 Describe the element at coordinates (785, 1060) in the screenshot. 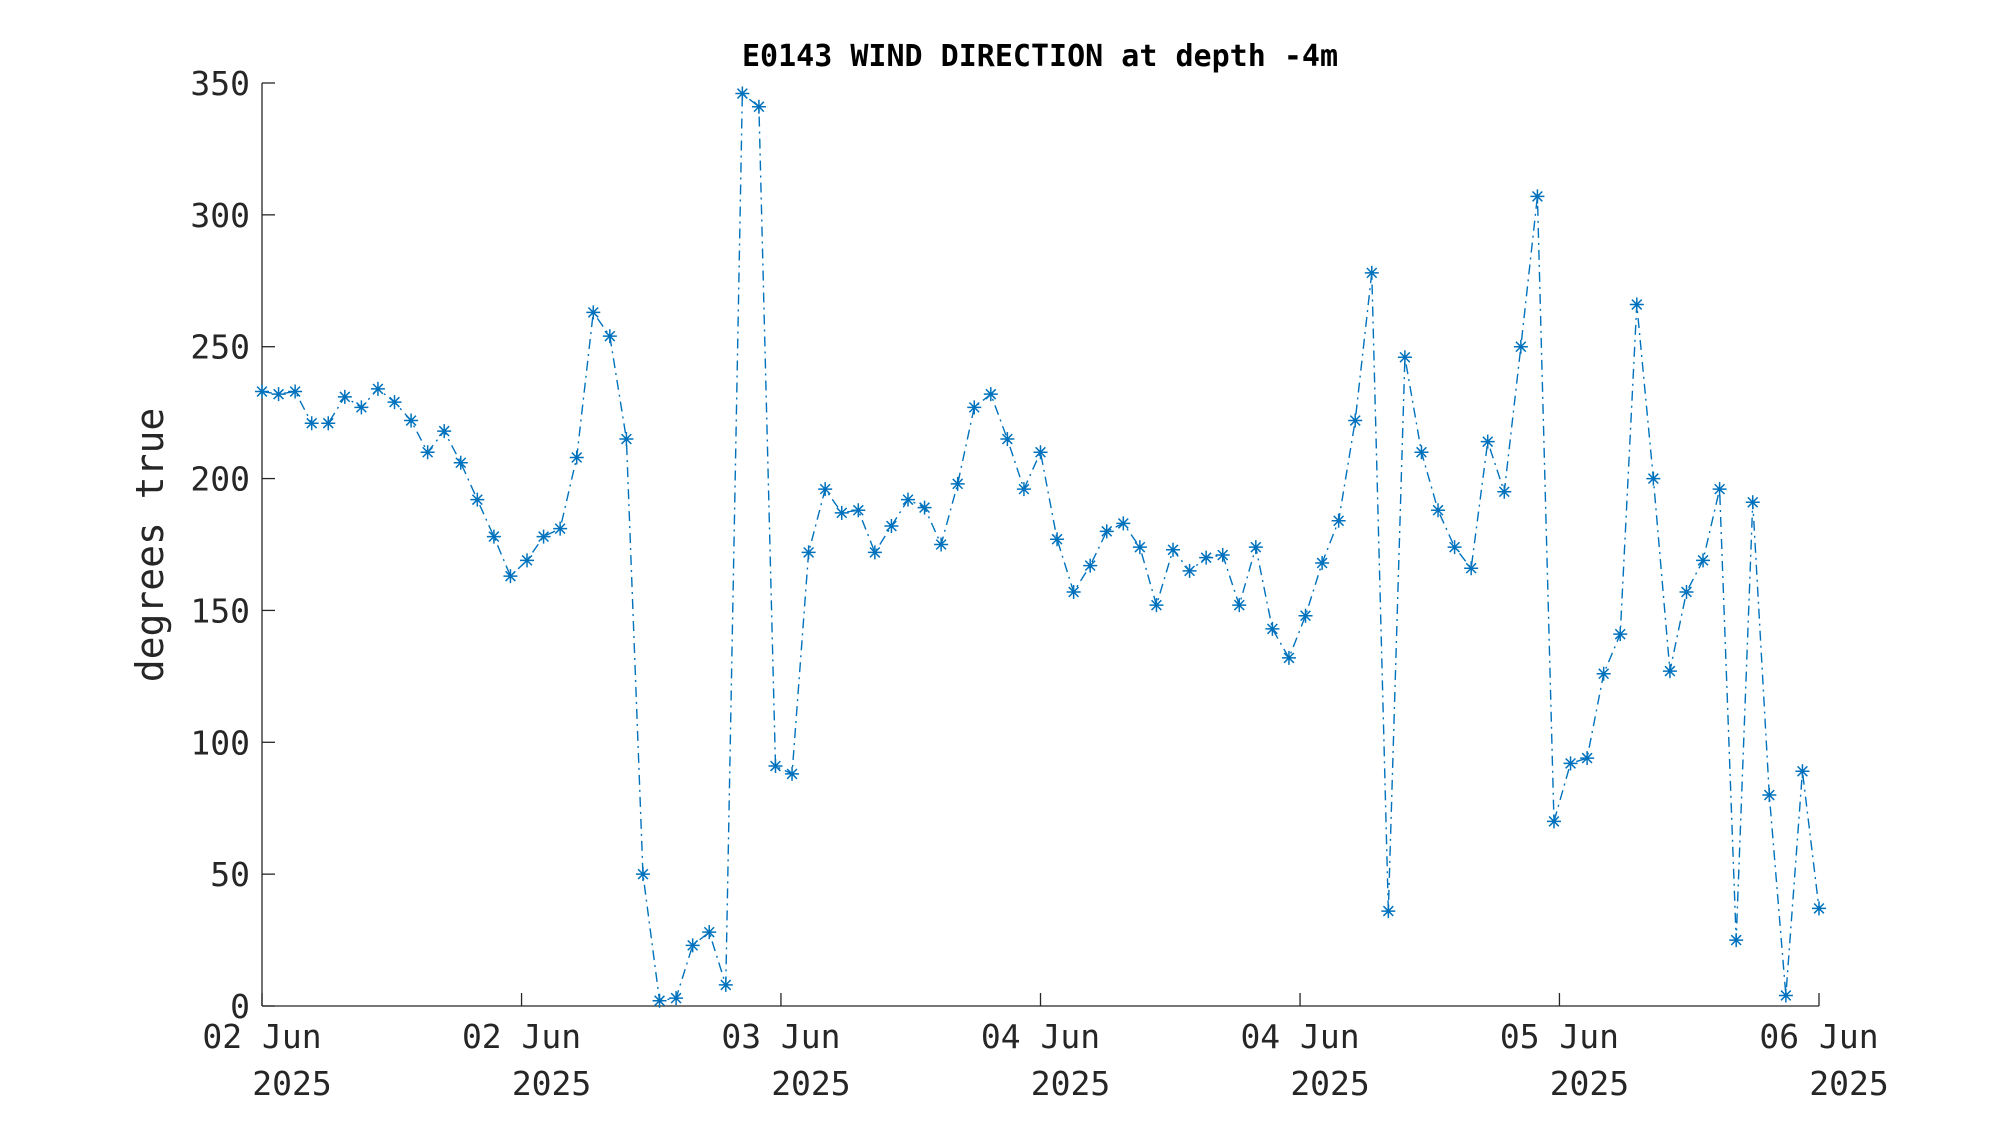

I see `x-tick-label: 03 Jun 2025` at that location.